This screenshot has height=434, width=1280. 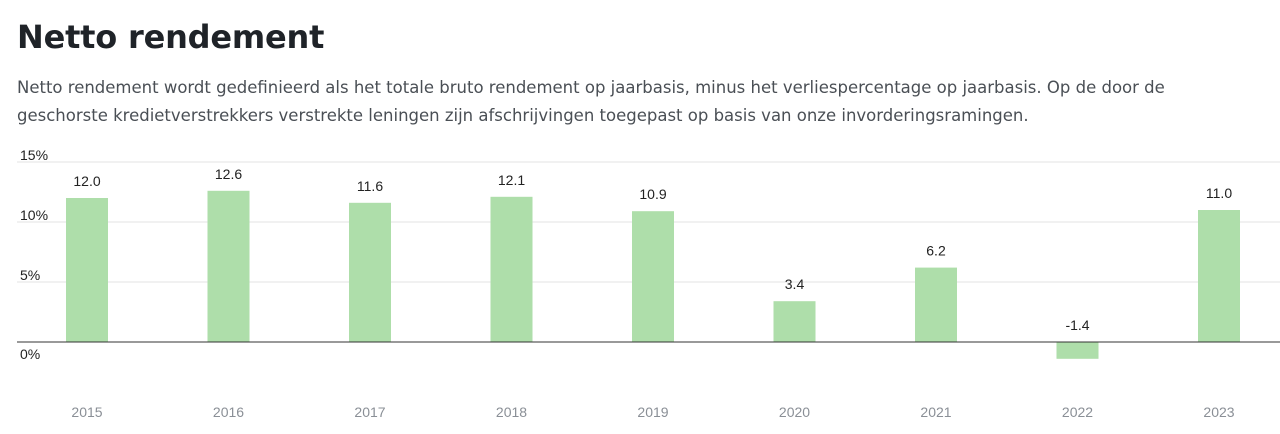 I want to click on data-label: 6.2, so click(x=936, y=251).